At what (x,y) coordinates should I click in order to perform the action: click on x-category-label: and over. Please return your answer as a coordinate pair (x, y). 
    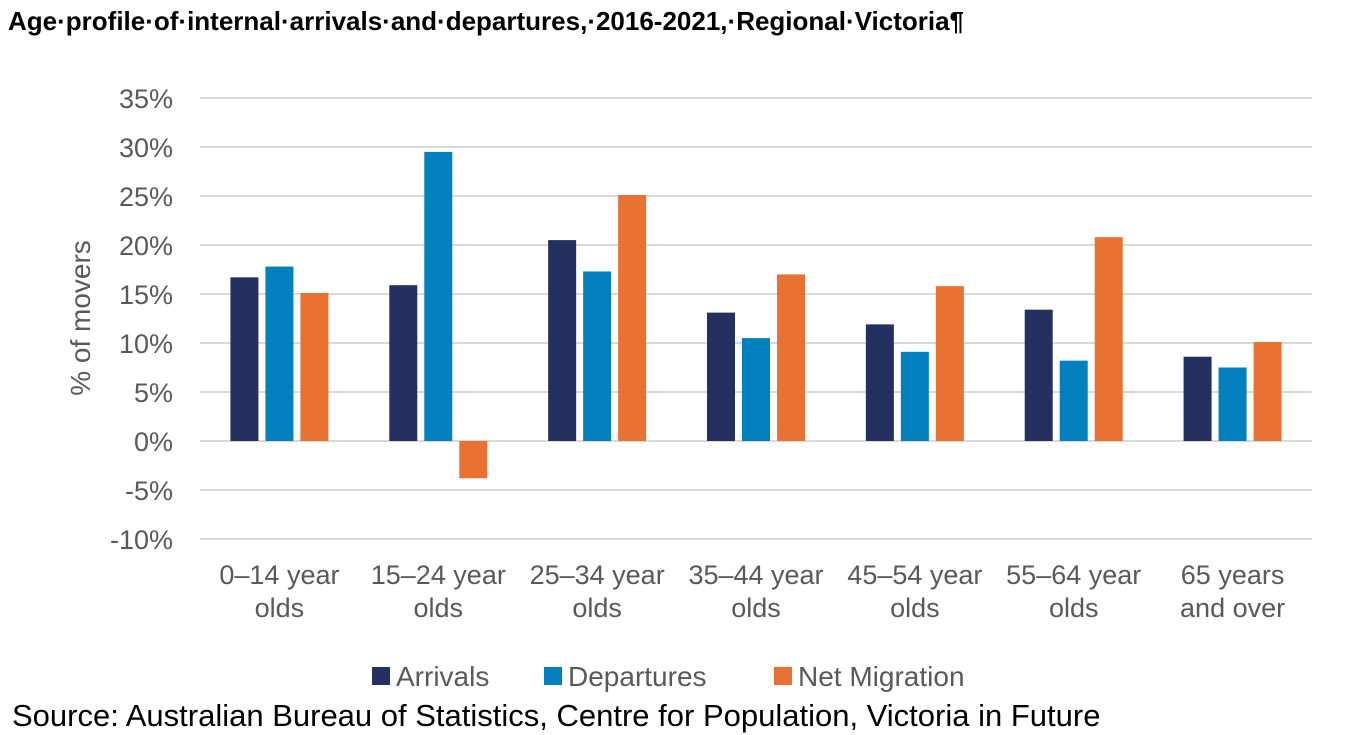
    Looking at the image, I should click on (1232, 608).